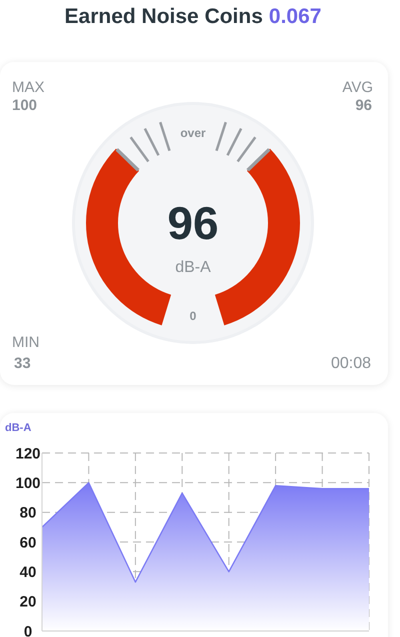 The image size is (400, 637). What do you see at coordinates (163, 16) in the screenshot?
I see `text: Earned Noise Coins` at bounding box center [163, 16].